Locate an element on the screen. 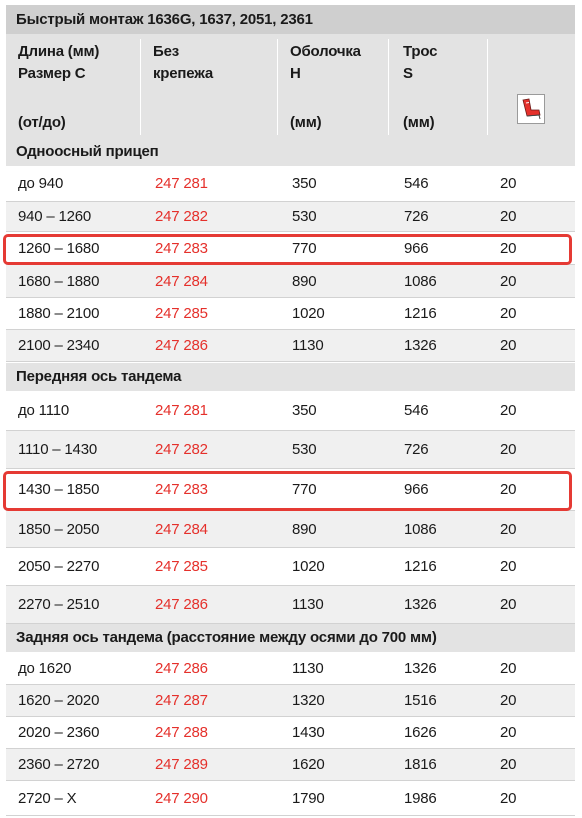  cell-sheath: 1430 is located at coordinates (308, 732).